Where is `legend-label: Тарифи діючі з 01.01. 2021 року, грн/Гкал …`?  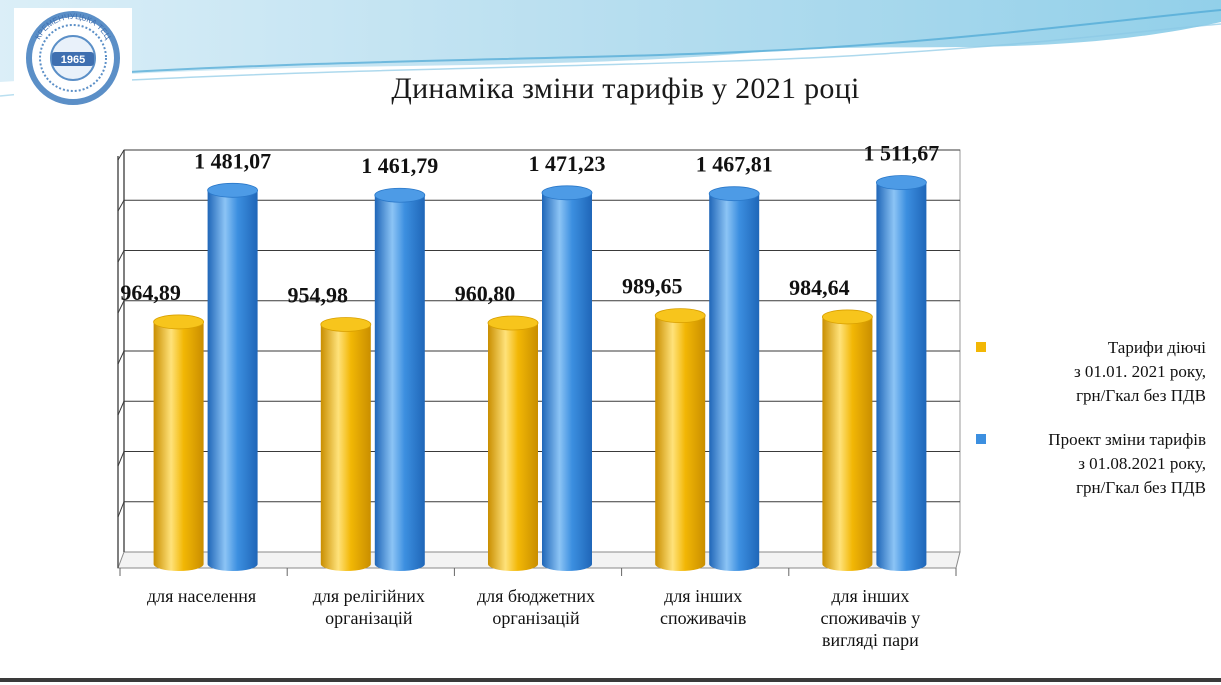
legend-label: Тарифи діючі з 01.01. 2021 року, грн/Гкал … is located at coordinates (1139, 371).